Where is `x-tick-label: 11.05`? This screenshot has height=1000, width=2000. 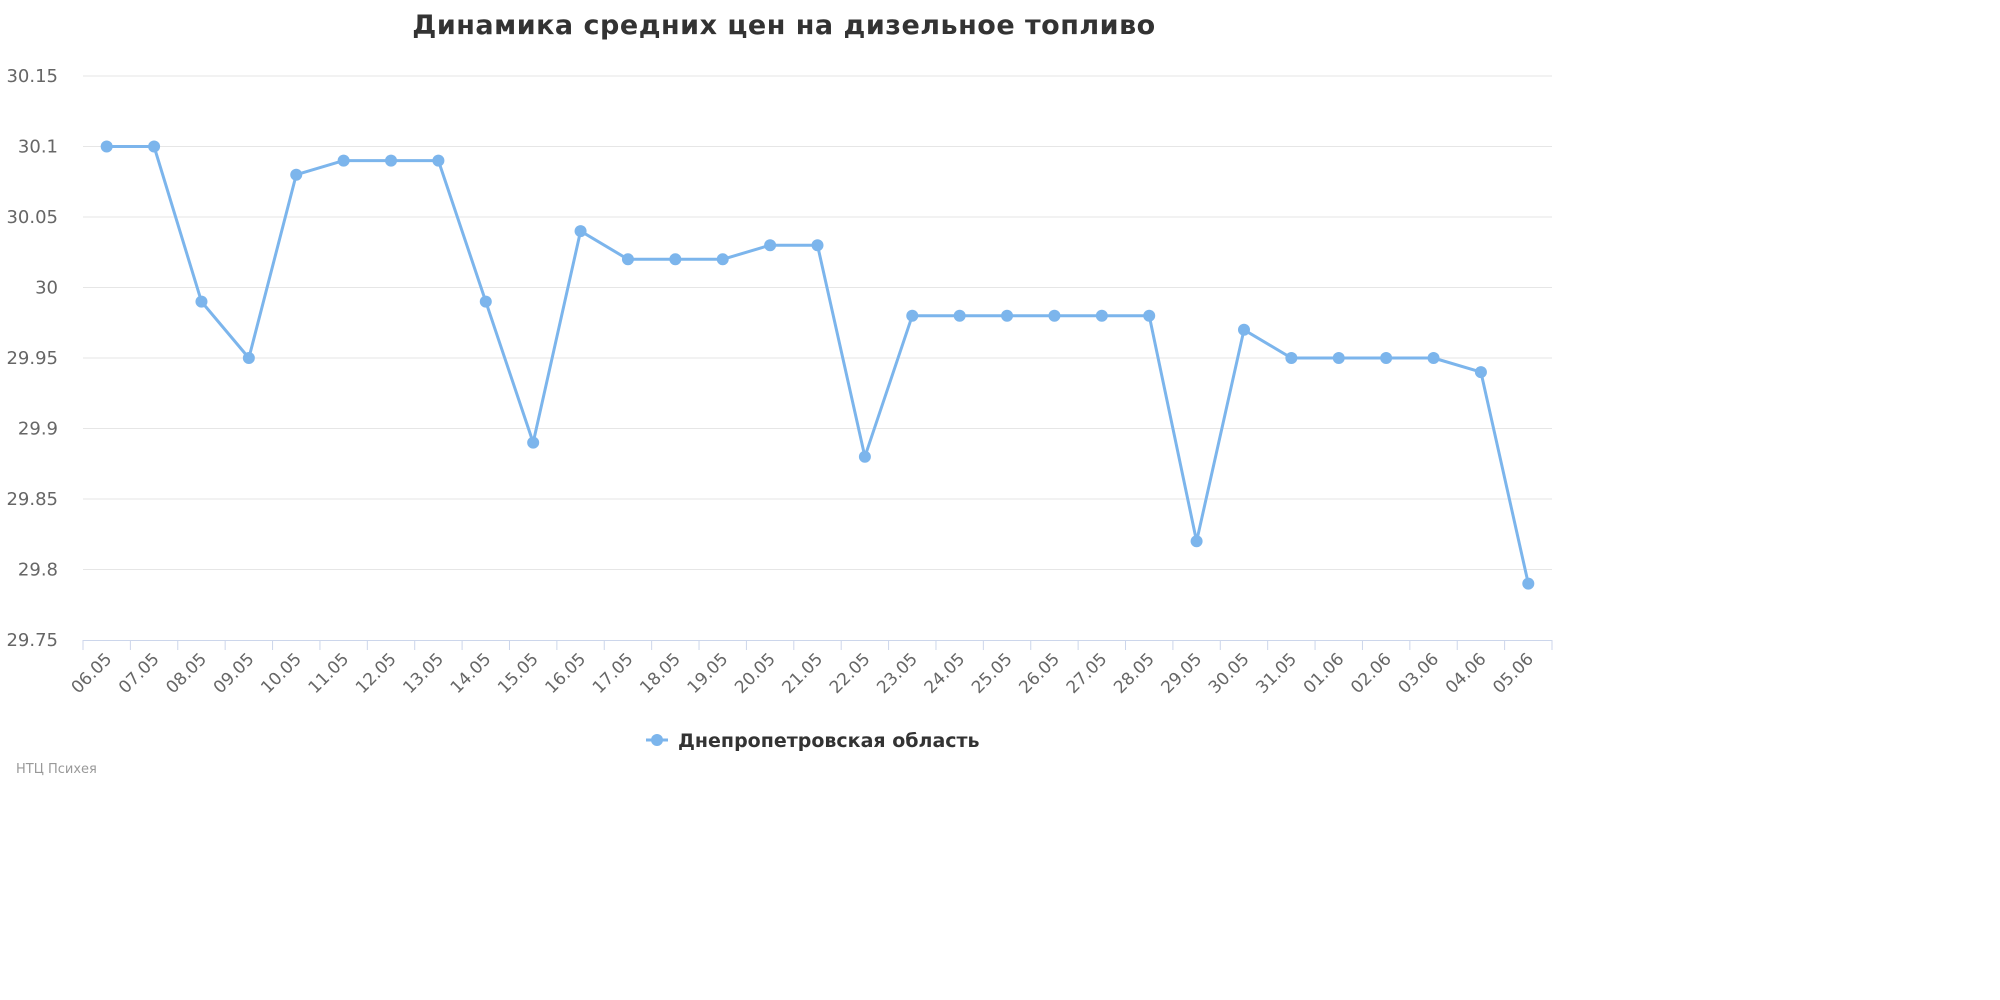
x-tick-label: 11.05 is located at coordinates (329, 673).